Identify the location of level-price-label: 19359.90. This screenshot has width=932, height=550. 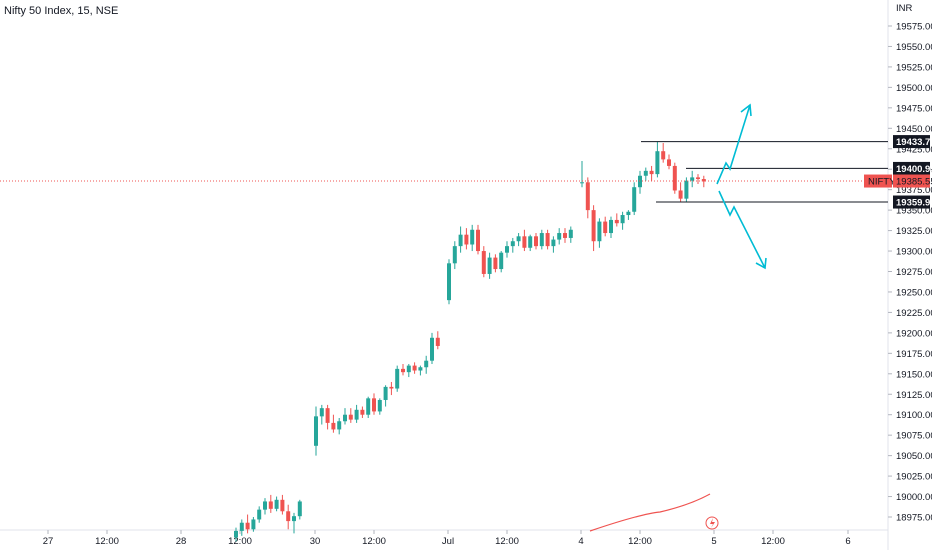
(914, 203).